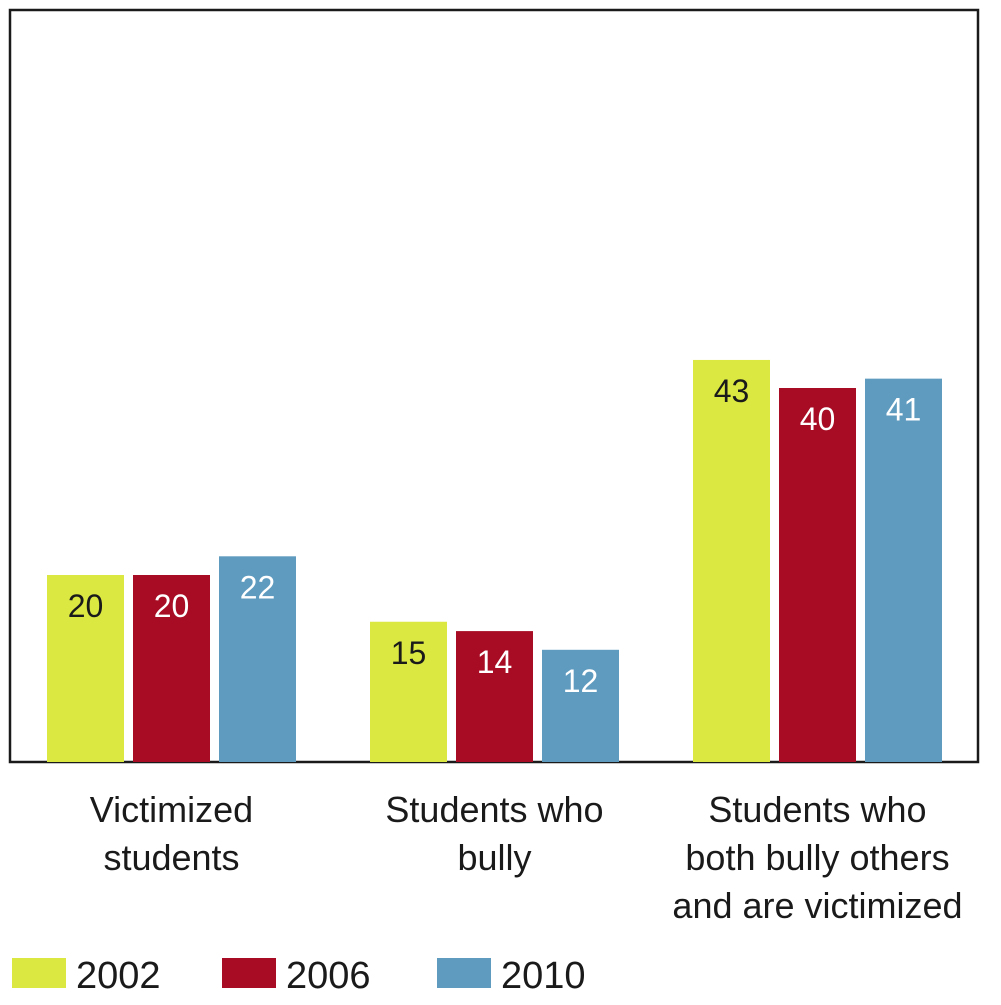 The height and width of the screenshot is (1005, 1001). Describe the element at coordinates (580, 705) in the screenshot. I see `bar-2010-cat2` at that location.